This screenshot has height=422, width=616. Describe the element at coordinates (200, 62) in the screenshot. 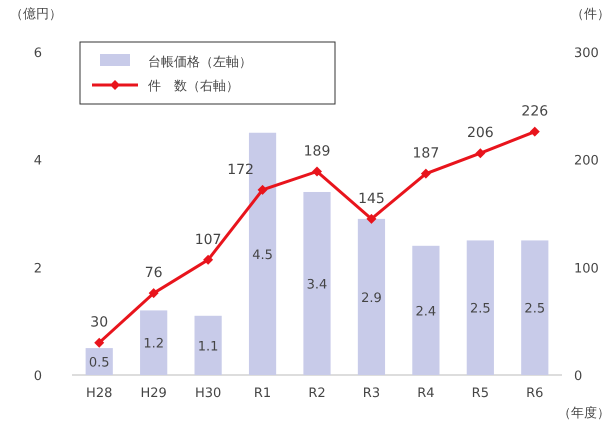

I see `legend-label: 台帳価格（左軸）` at that location.